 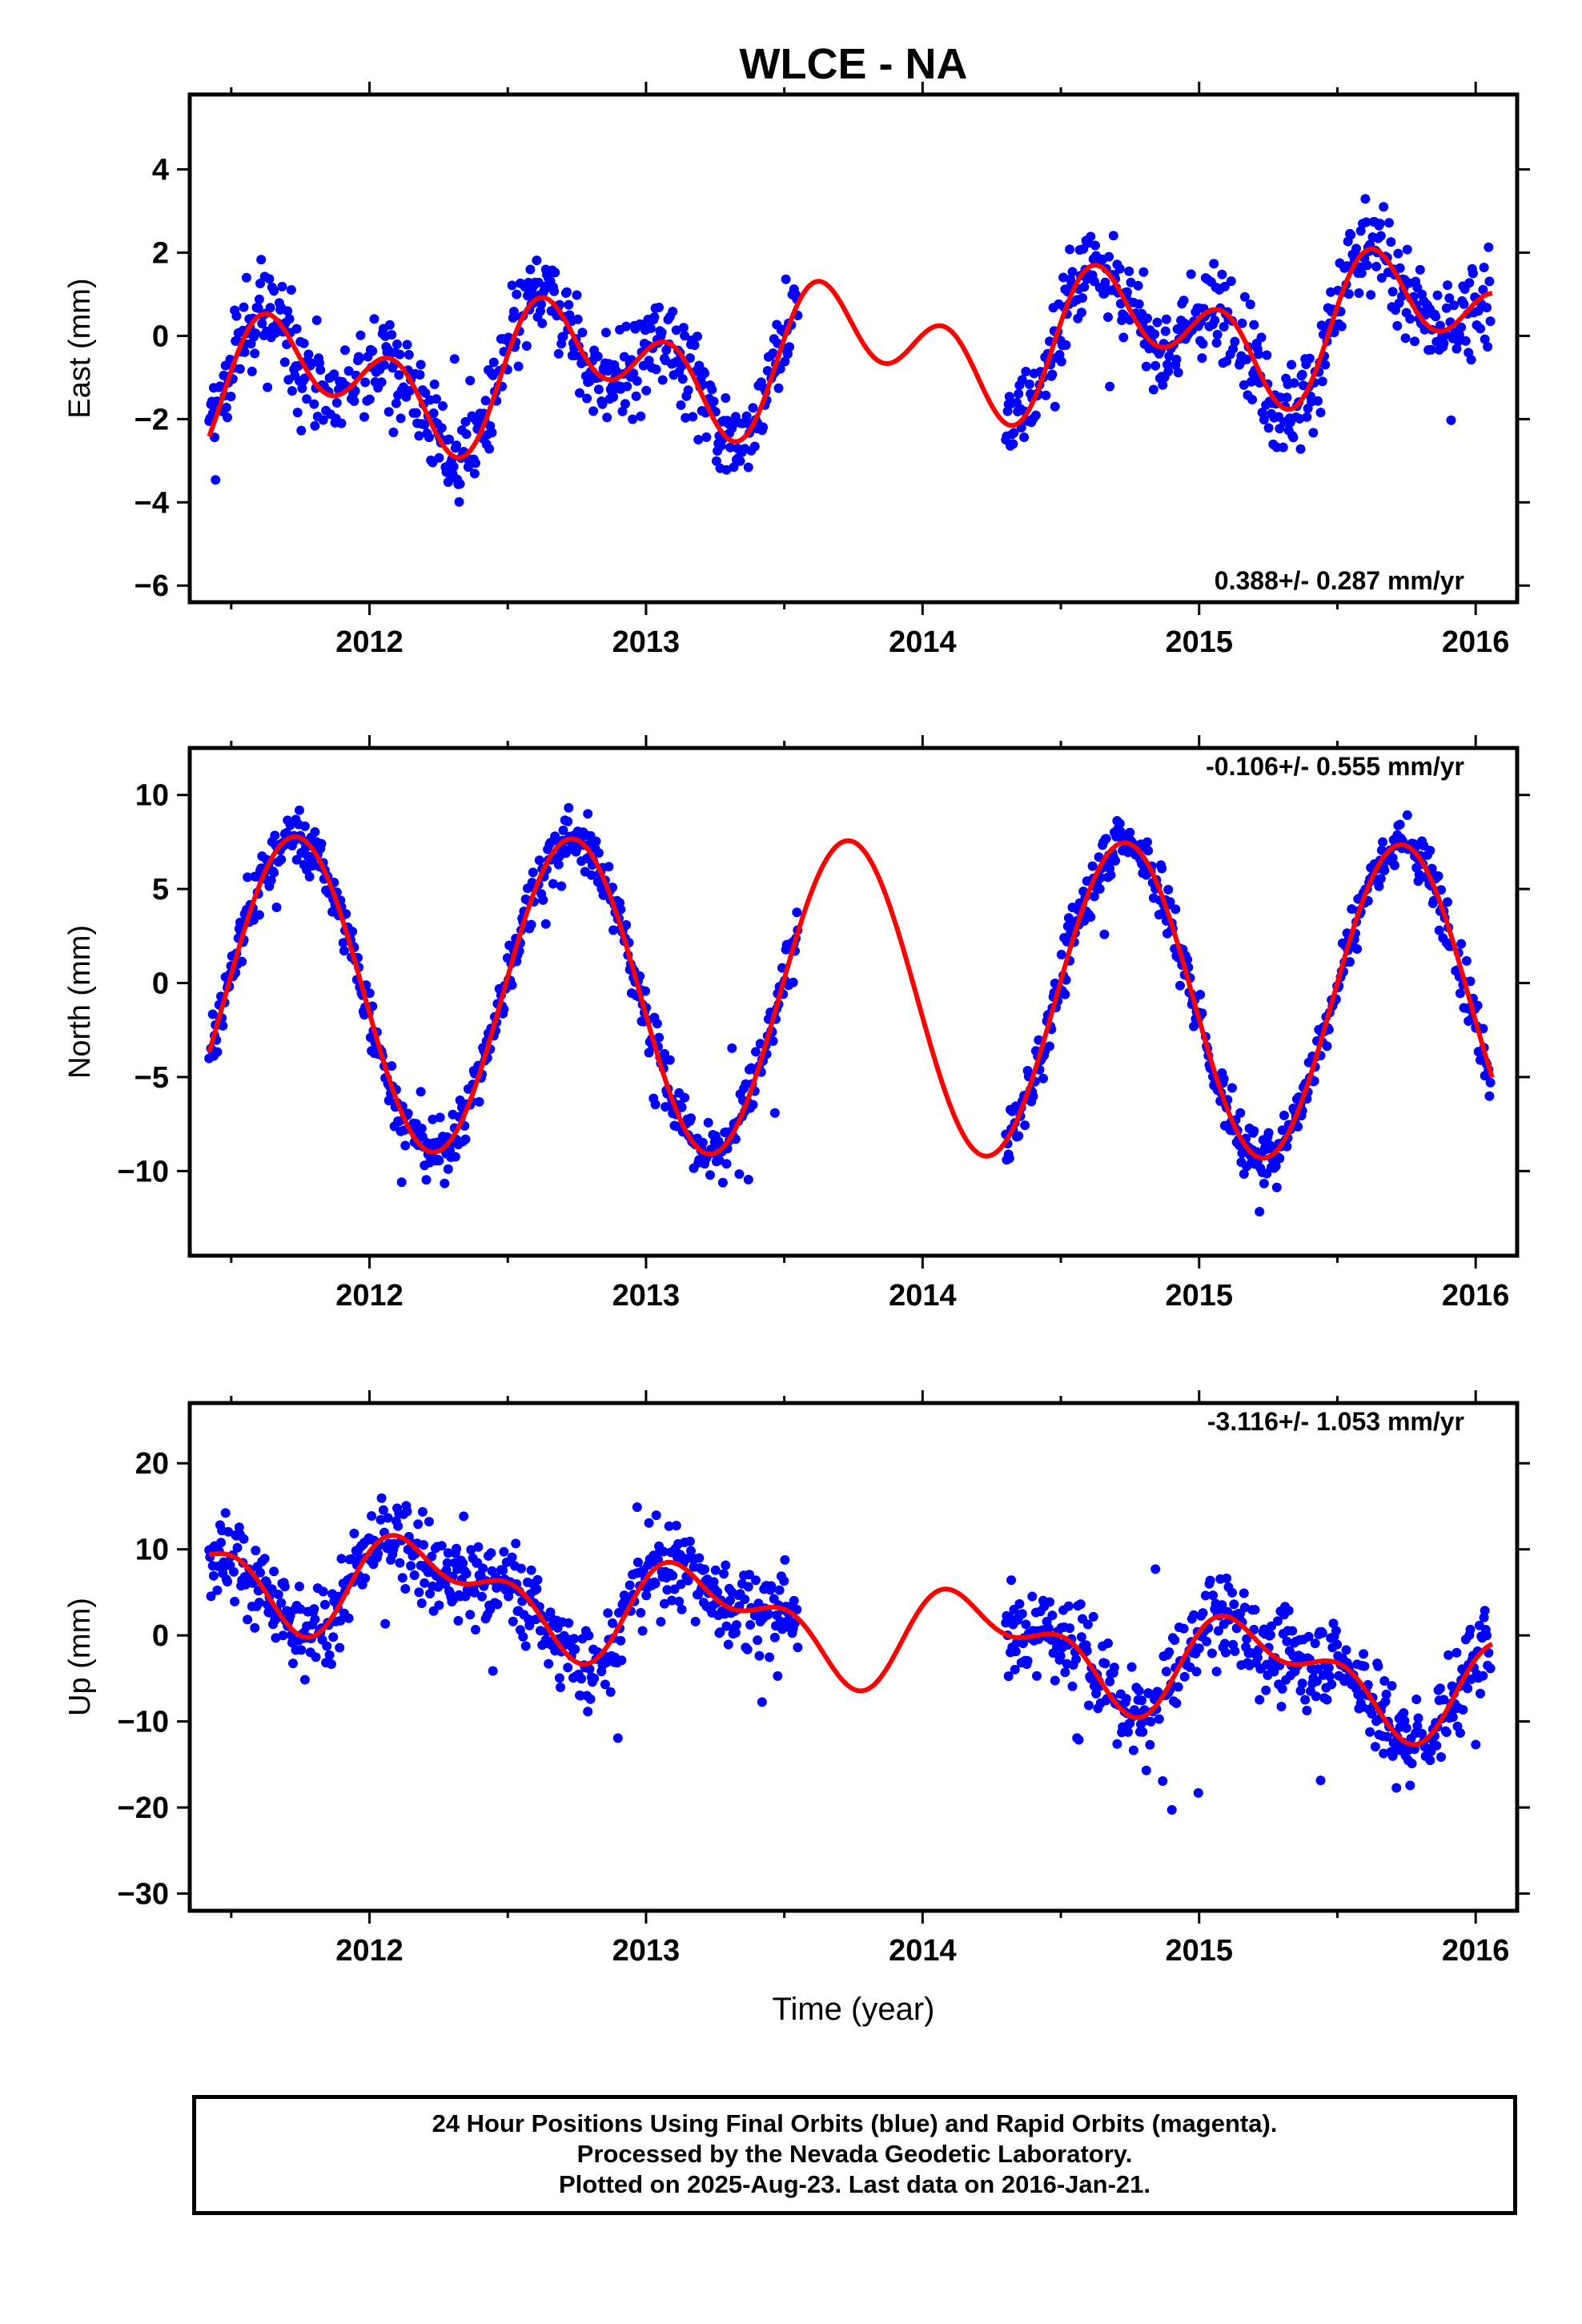 I want to click on velocity-label: -0.106+/- 0.555 mm/yr, so click(x=1335, y=766).